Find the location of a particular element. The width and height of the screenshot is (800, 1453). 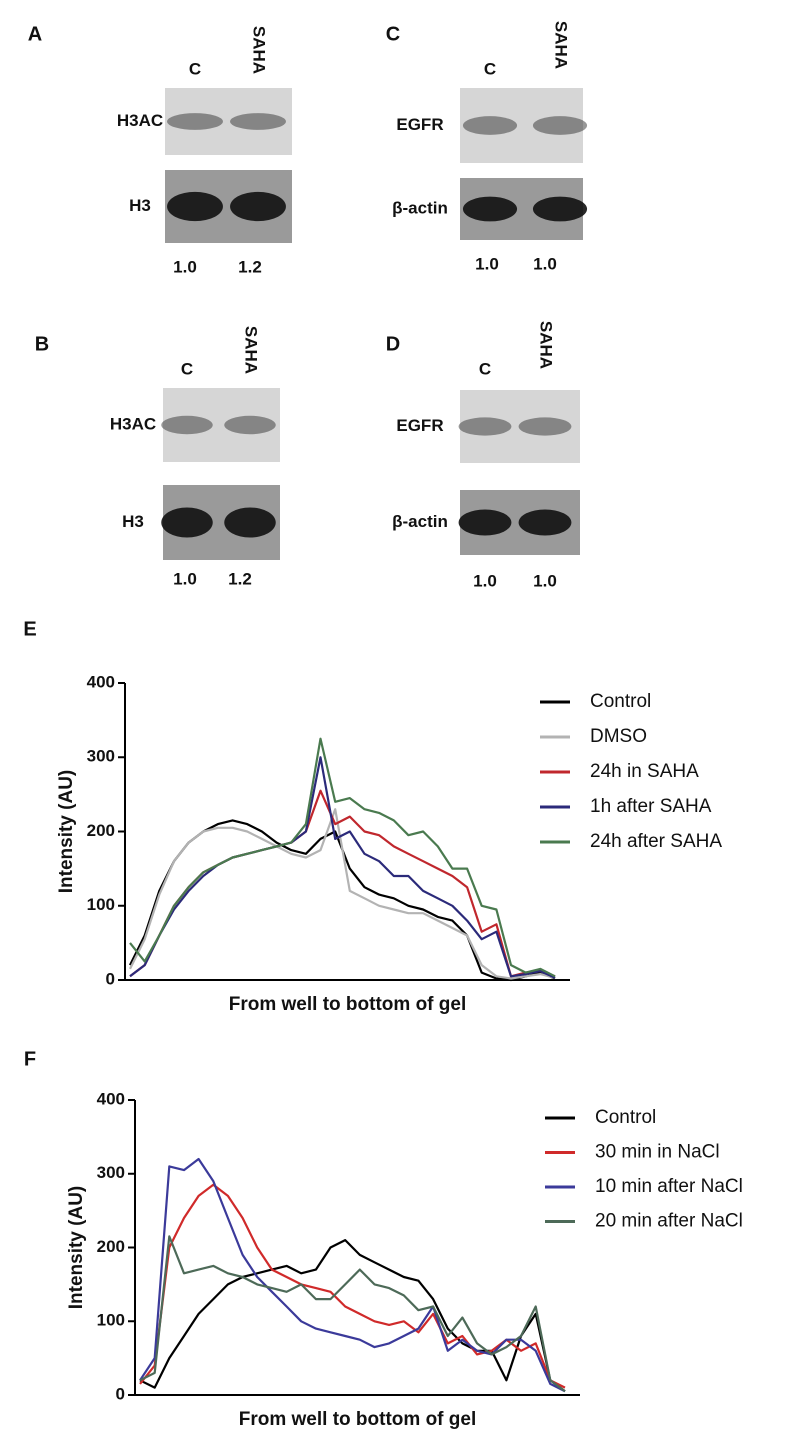

panel-label: E is located at coordinates (29, 629).